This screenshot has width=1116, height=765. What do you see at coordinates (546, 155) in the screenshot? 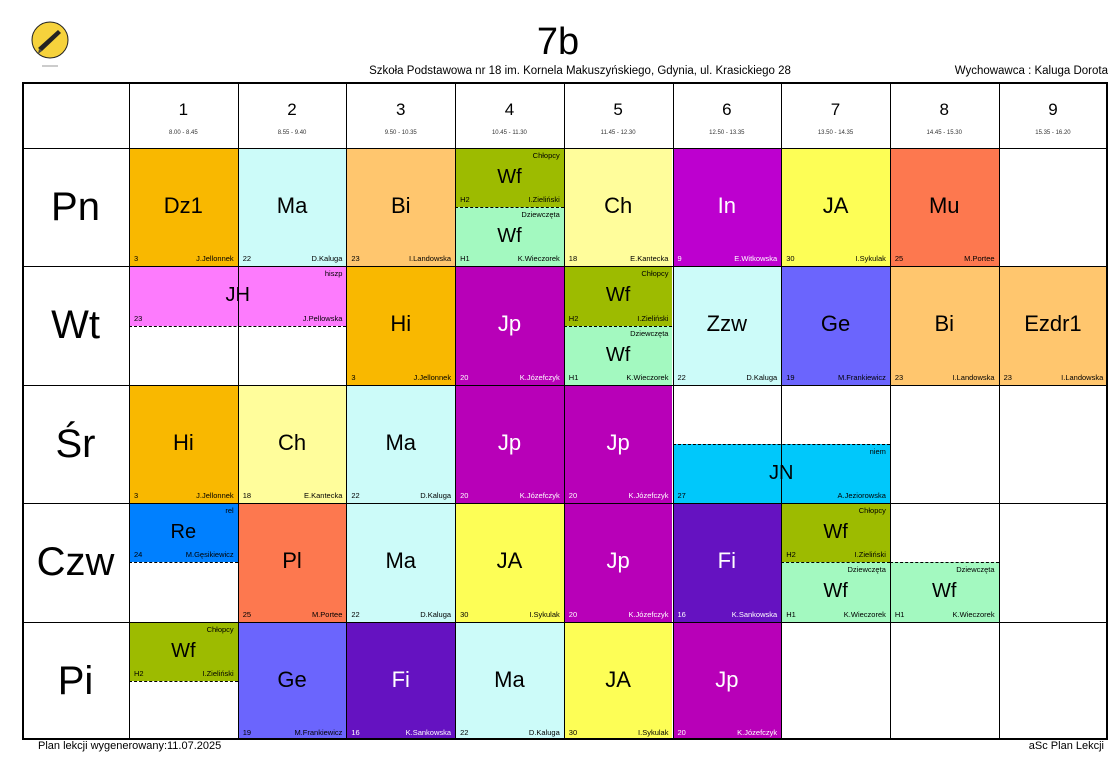
I see `lesson-group: Chłopcy` at bounding box center [546, 155].